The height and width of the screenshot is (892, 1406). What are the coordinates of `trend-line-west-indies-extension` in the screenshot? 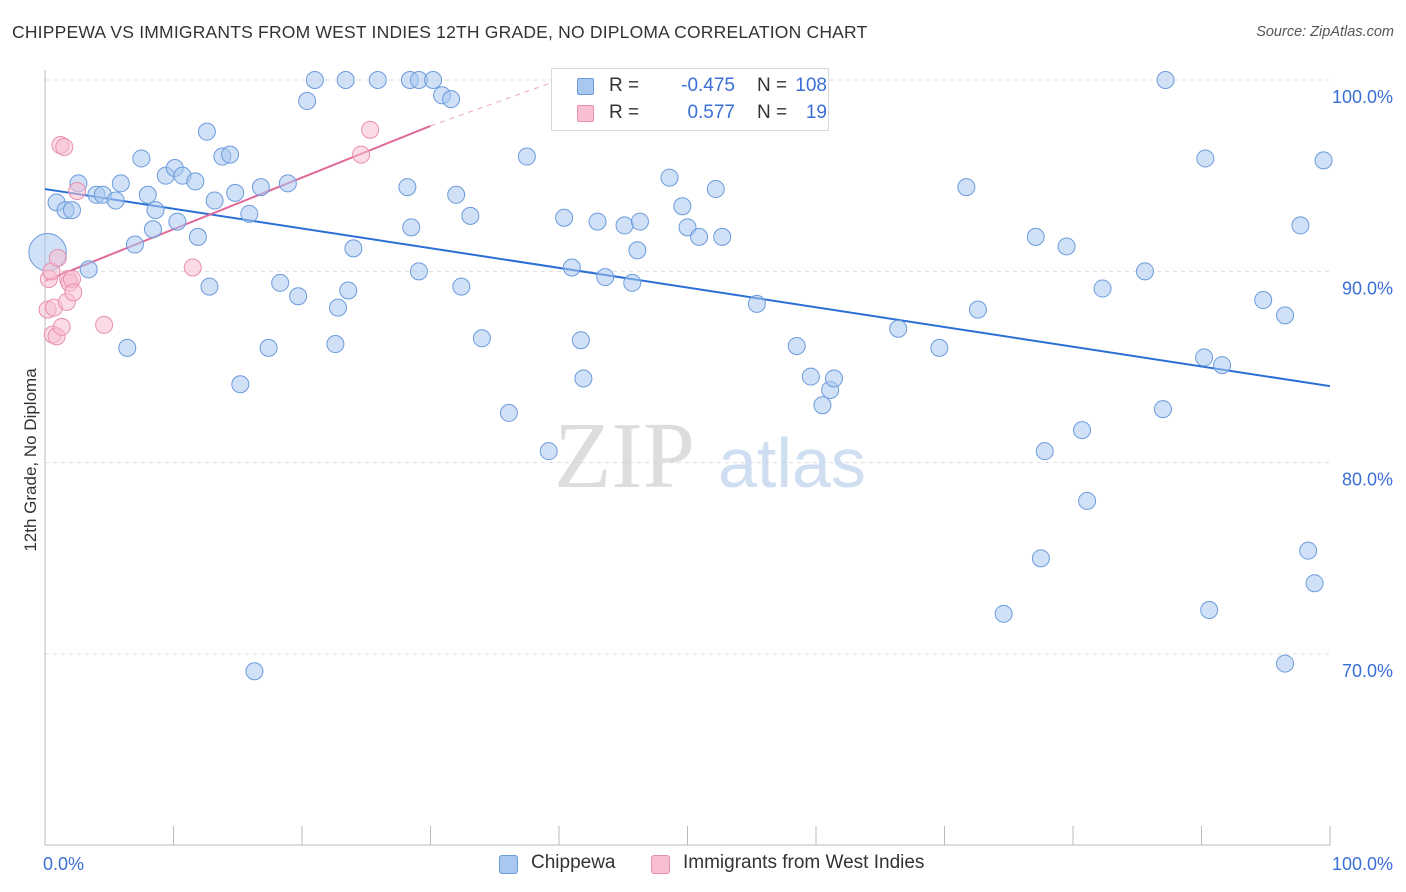 It's located at (495, 103).